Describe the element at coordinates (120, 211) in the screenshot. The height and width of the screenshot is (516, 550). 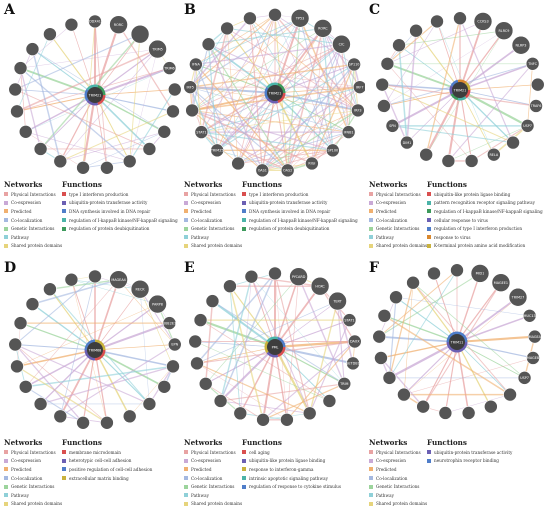
I see `function-legend-item: DNA synthesis involved in DNA repair` at that location.